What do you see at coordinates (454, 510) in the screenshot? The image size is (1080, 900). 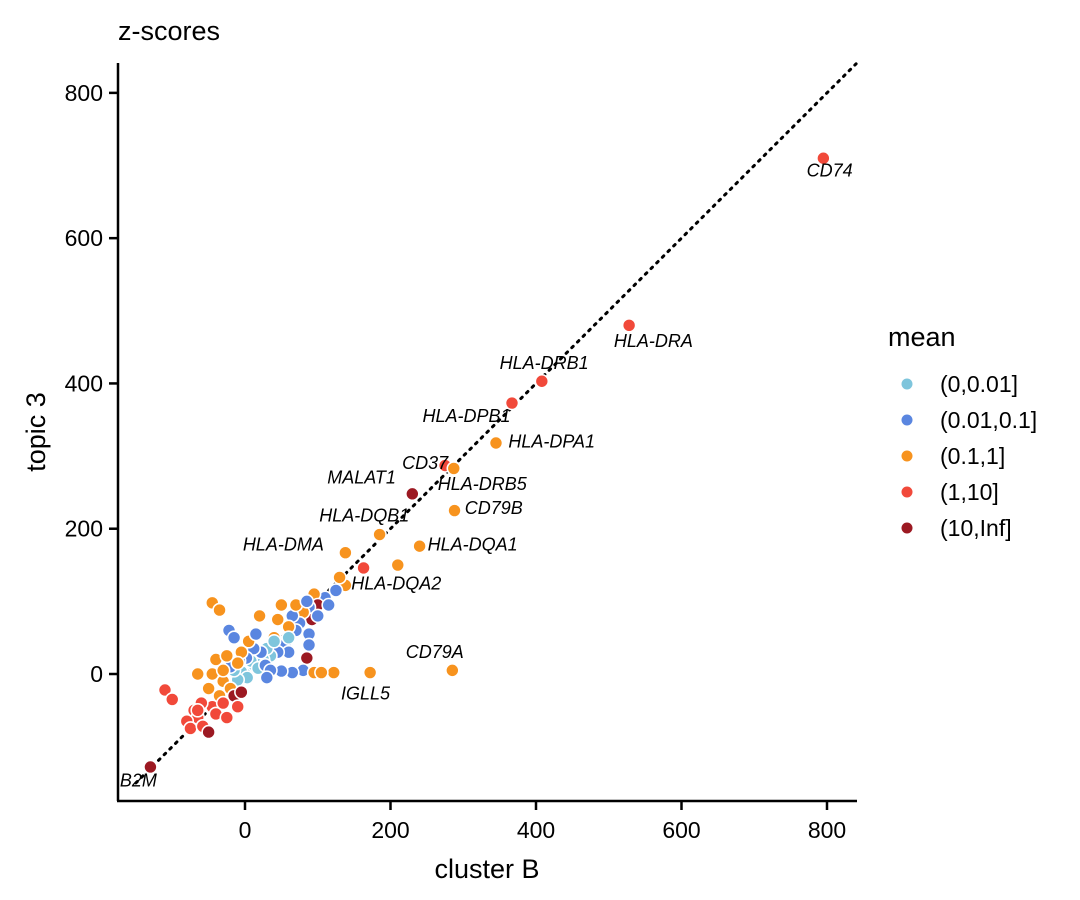 I see `point-cd79b` at bounding box center [454, 510].